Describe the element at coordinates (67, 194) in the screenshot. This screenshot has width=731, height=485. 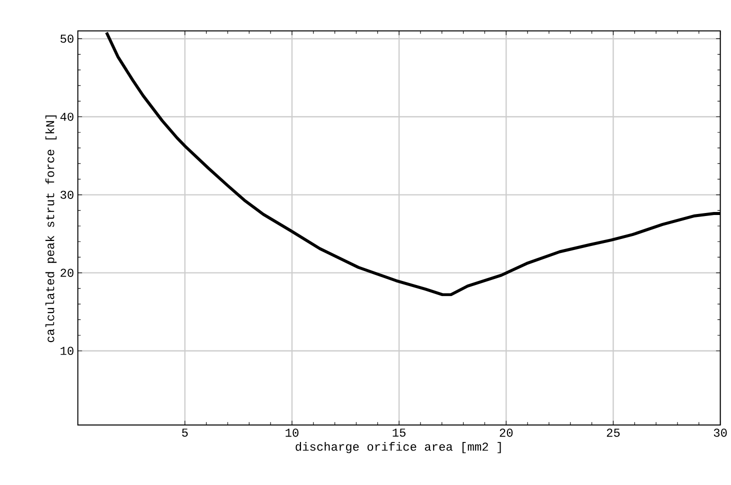
I see `y-tick-label: 30` at that location.